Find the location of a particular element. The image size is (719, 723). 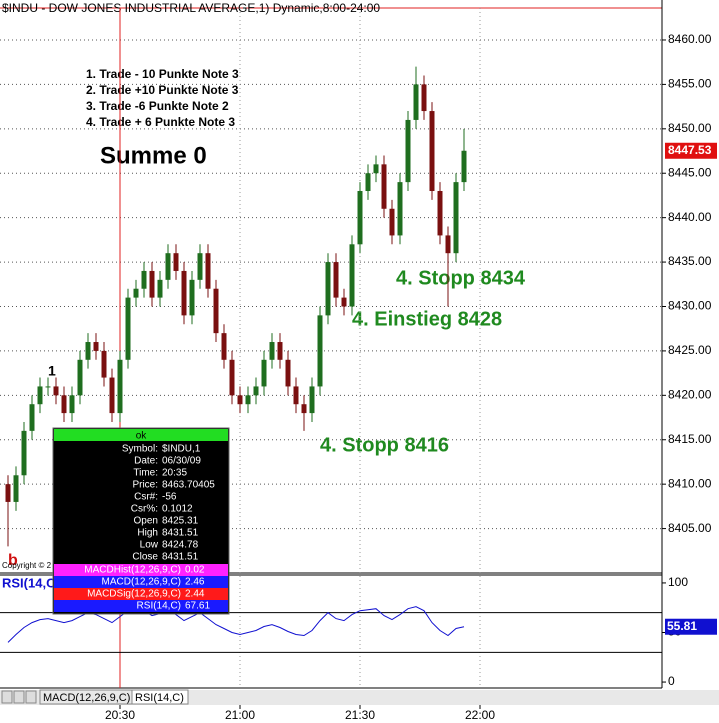

rsi-legend: RSI(14,C is located at coordinates (29, 582).